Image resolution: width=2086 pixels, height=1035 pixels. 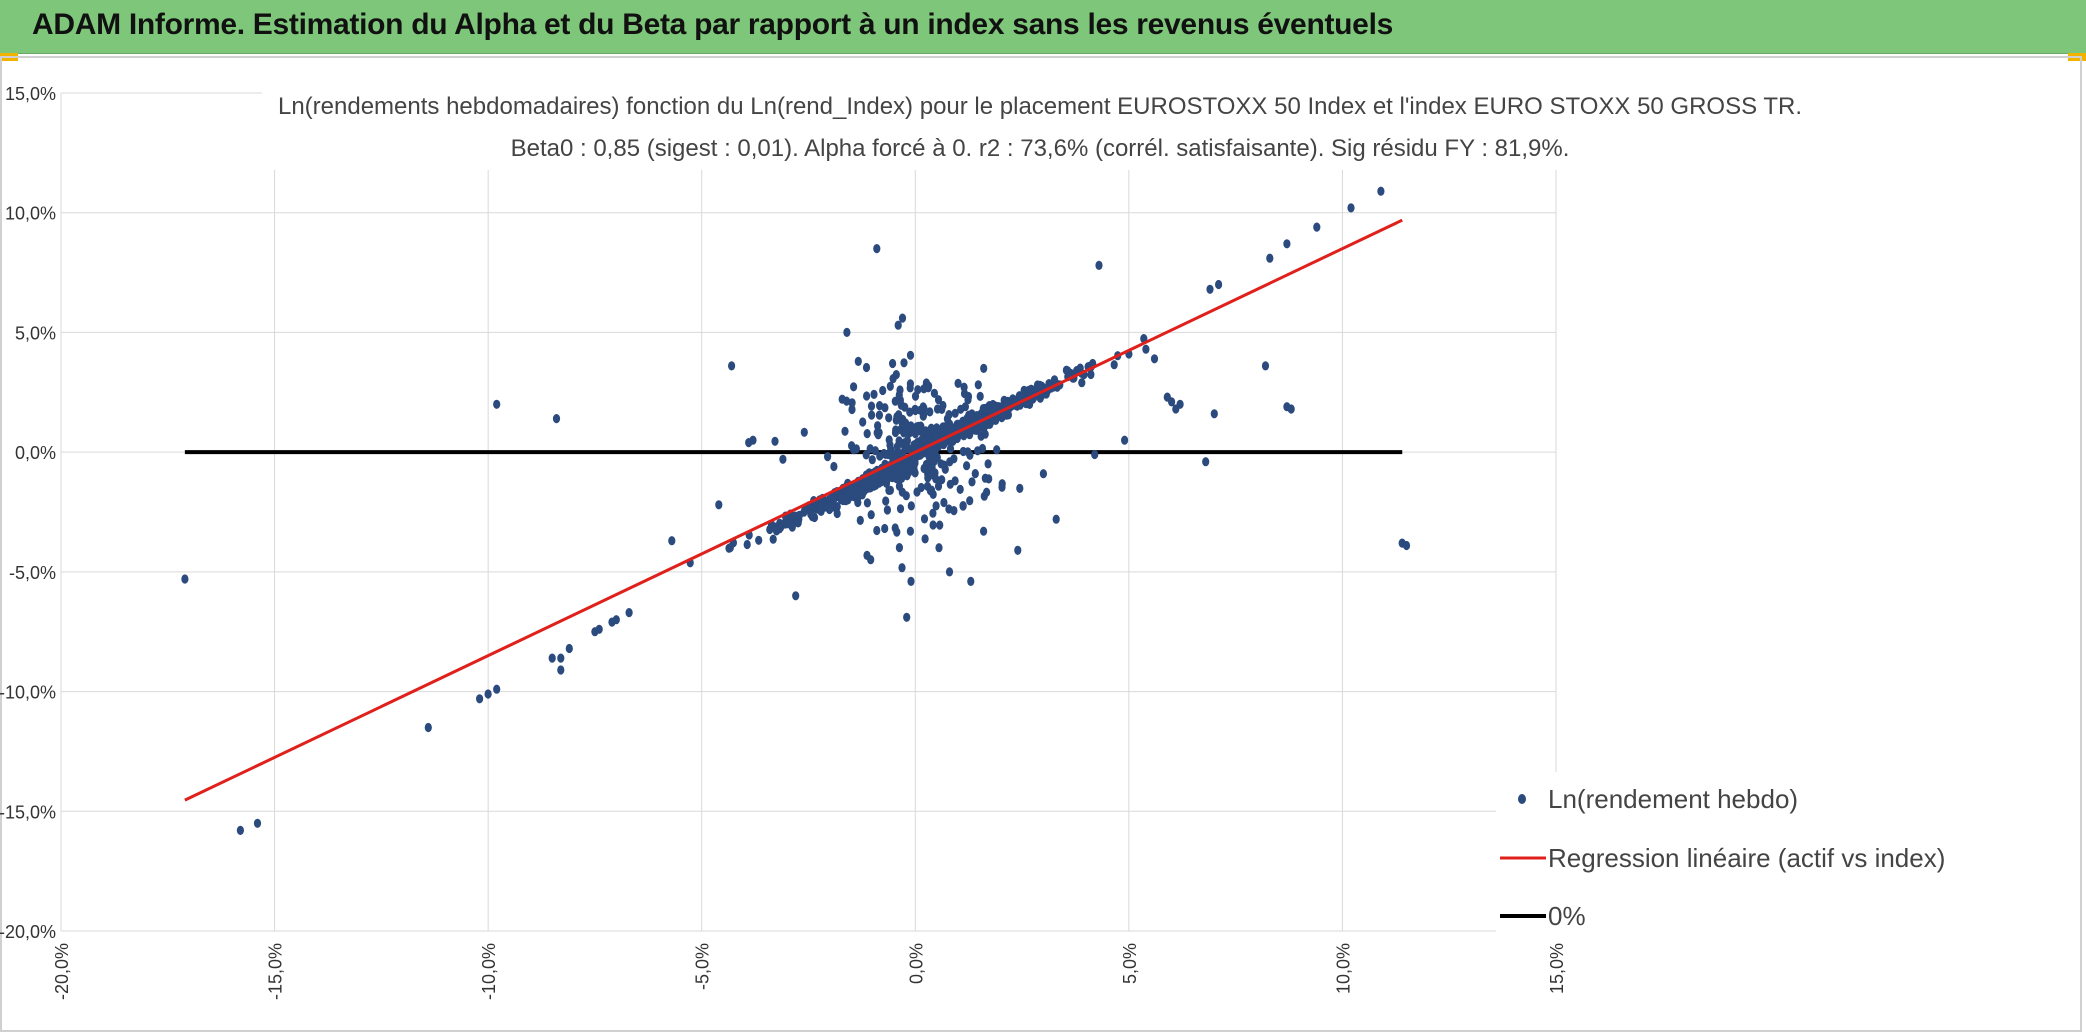 What do you see at coordinates (30, 214) in the screenshot?
I see `y-tick-label: 10,0%` at bounding box center [30, 214].